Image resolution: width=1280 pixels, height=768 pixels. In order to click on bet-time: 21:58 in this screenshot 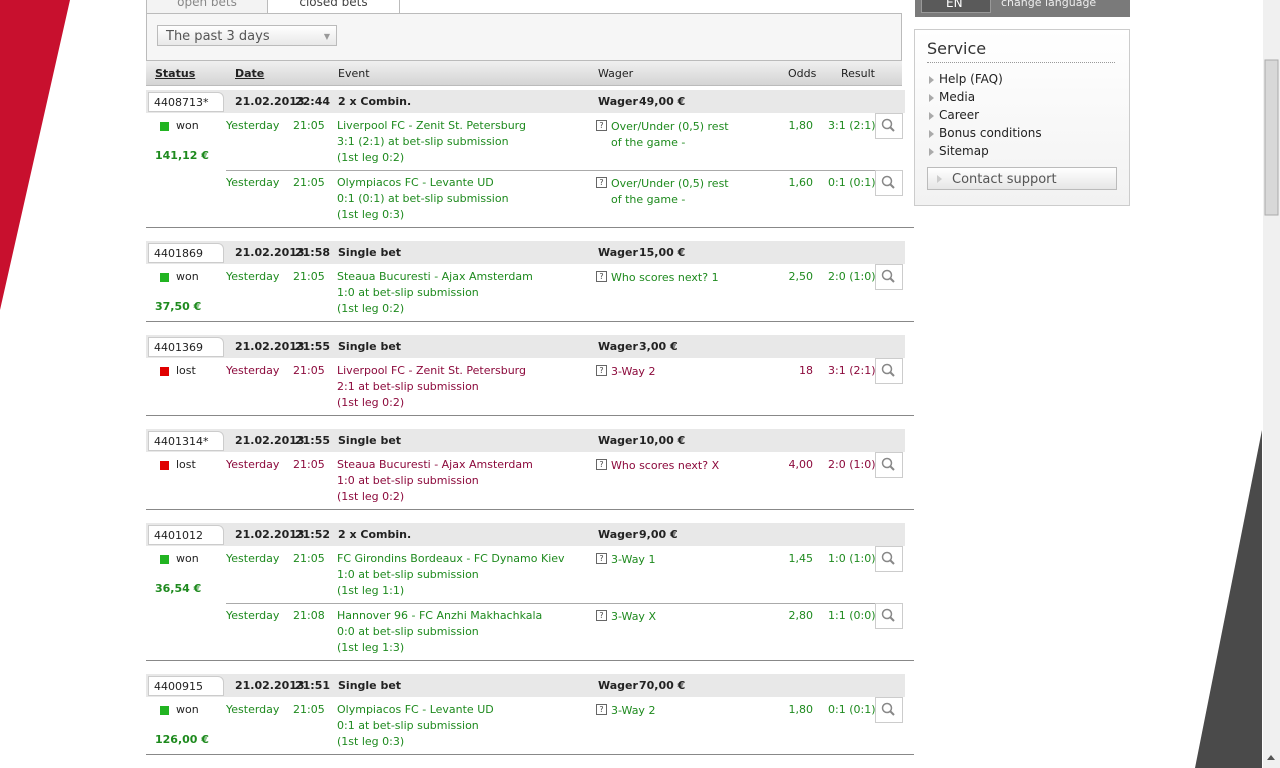, I will do `click(313, 252)`.